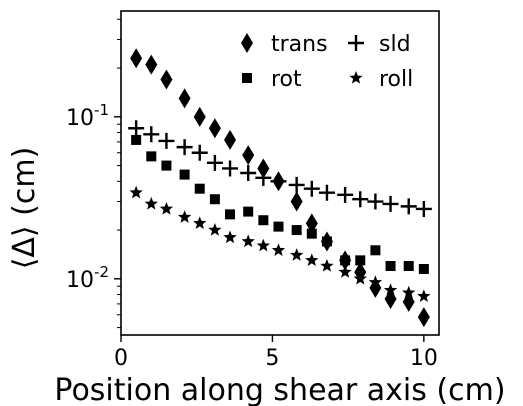 This screenshot has width=523, height=406. Describe the element at coordinates (272, 358) in the screenshot. I see `x-tick-label: 5` at that location.